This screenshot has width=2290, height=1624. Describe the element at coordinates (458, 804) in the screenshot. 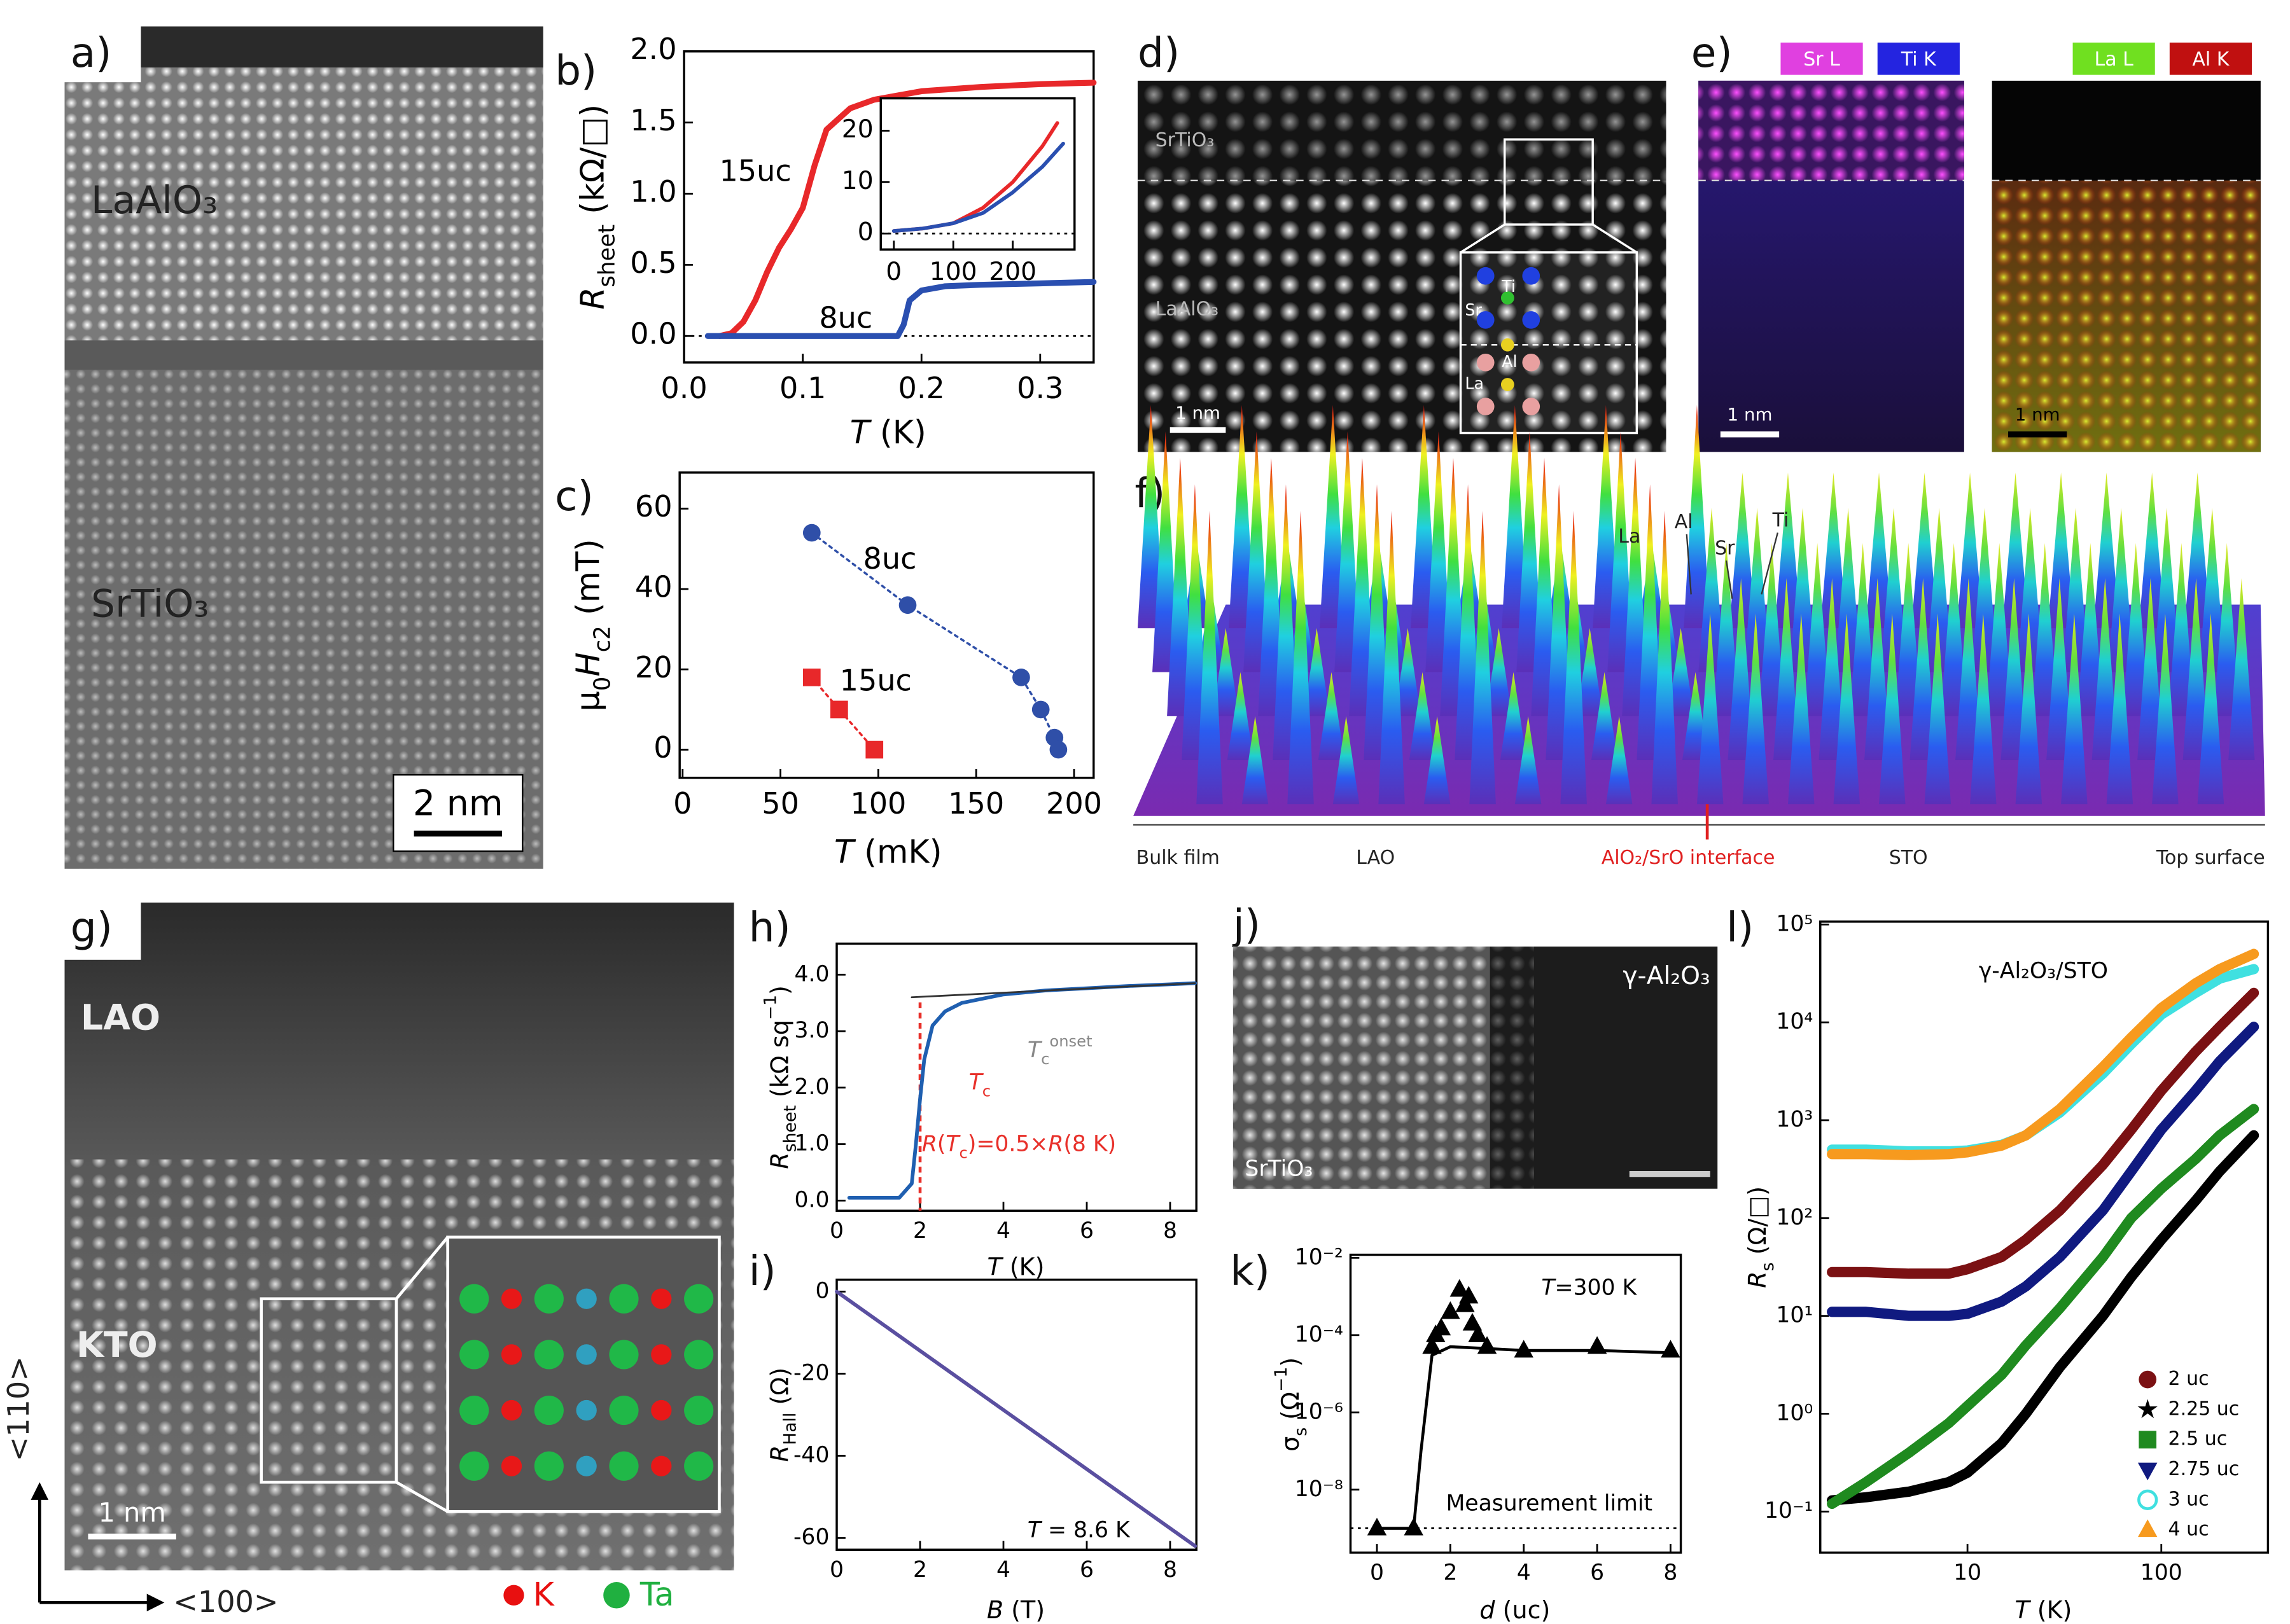

I see `scale-label: 2 nm` at that location.